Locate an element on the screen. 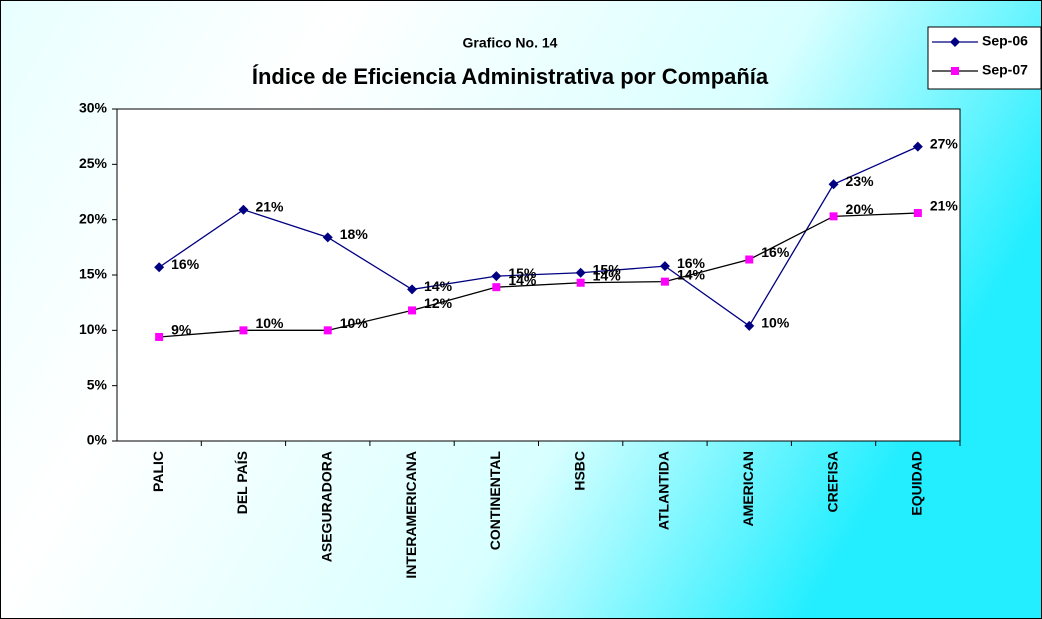 The image size is (1042, 619). legend is located at coordinates (984, 58).